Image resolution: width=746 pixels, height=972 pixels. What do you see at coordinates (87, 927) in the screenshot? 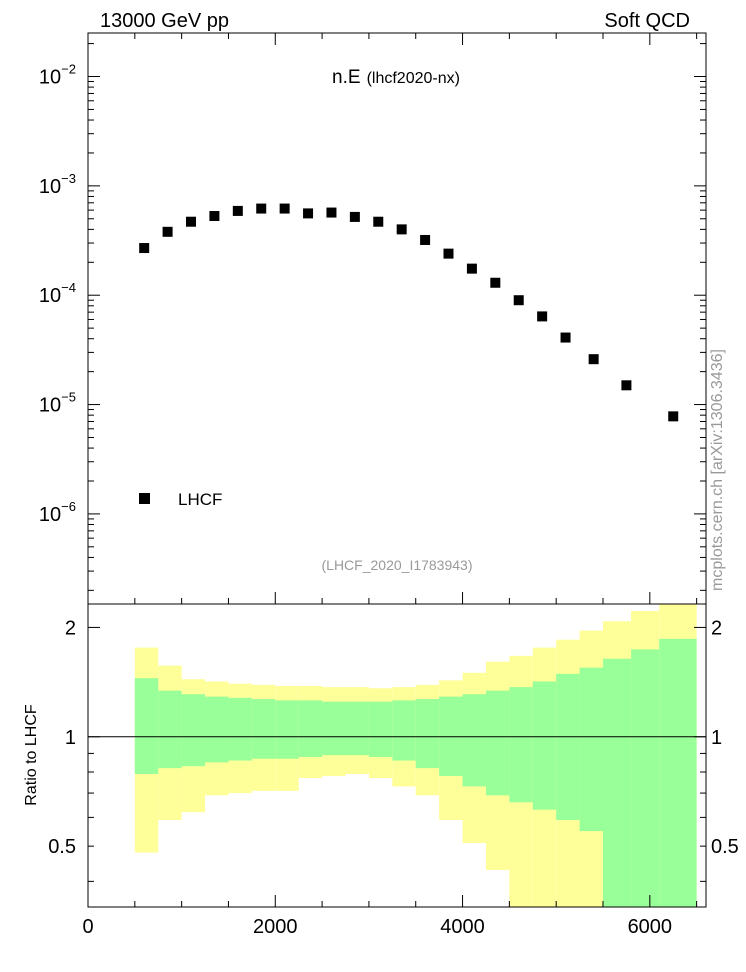
I see `x-tick-label: 0` at bounding box center [87, 927].